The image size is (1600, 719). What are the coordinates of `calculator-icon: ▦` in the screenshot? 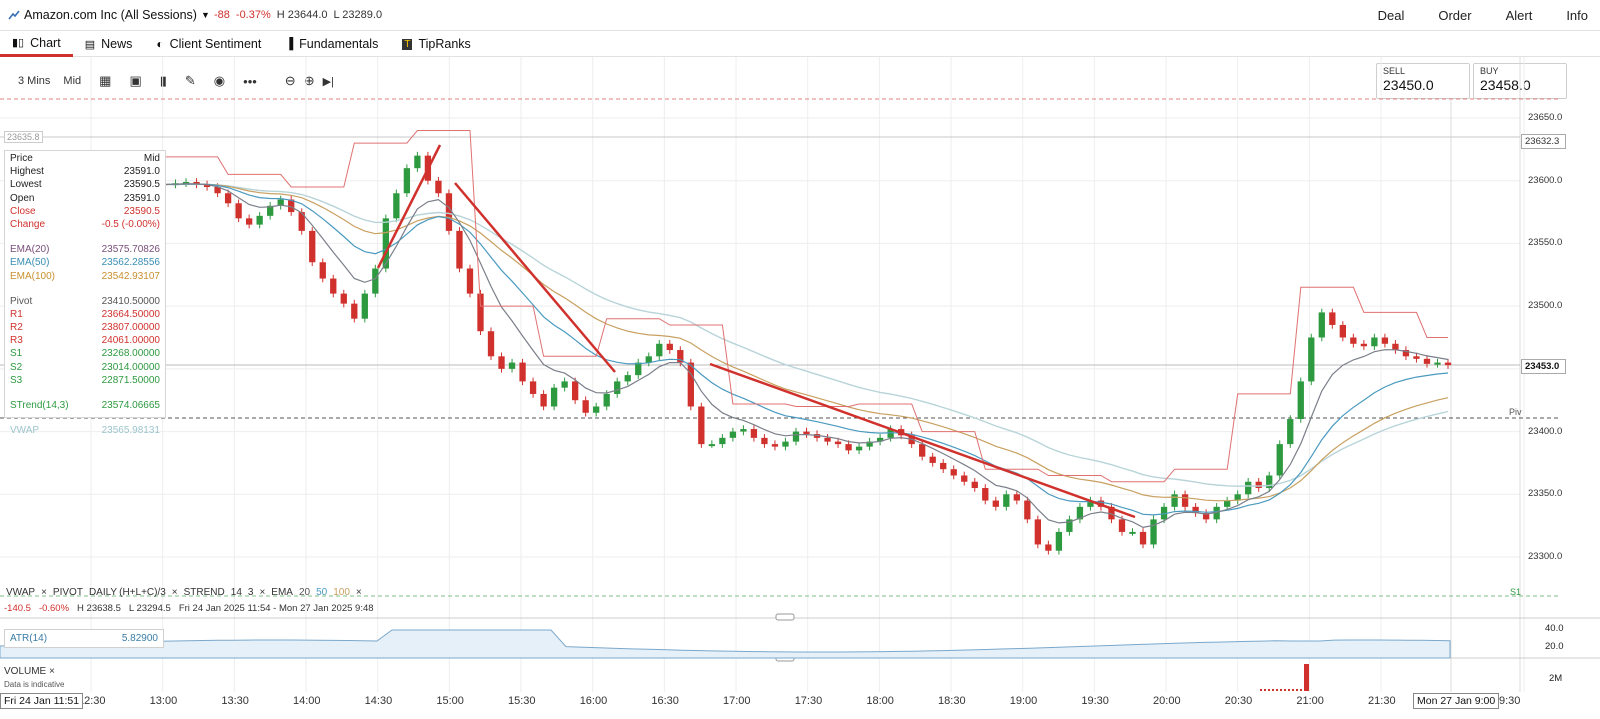 It's located at (105, 80).